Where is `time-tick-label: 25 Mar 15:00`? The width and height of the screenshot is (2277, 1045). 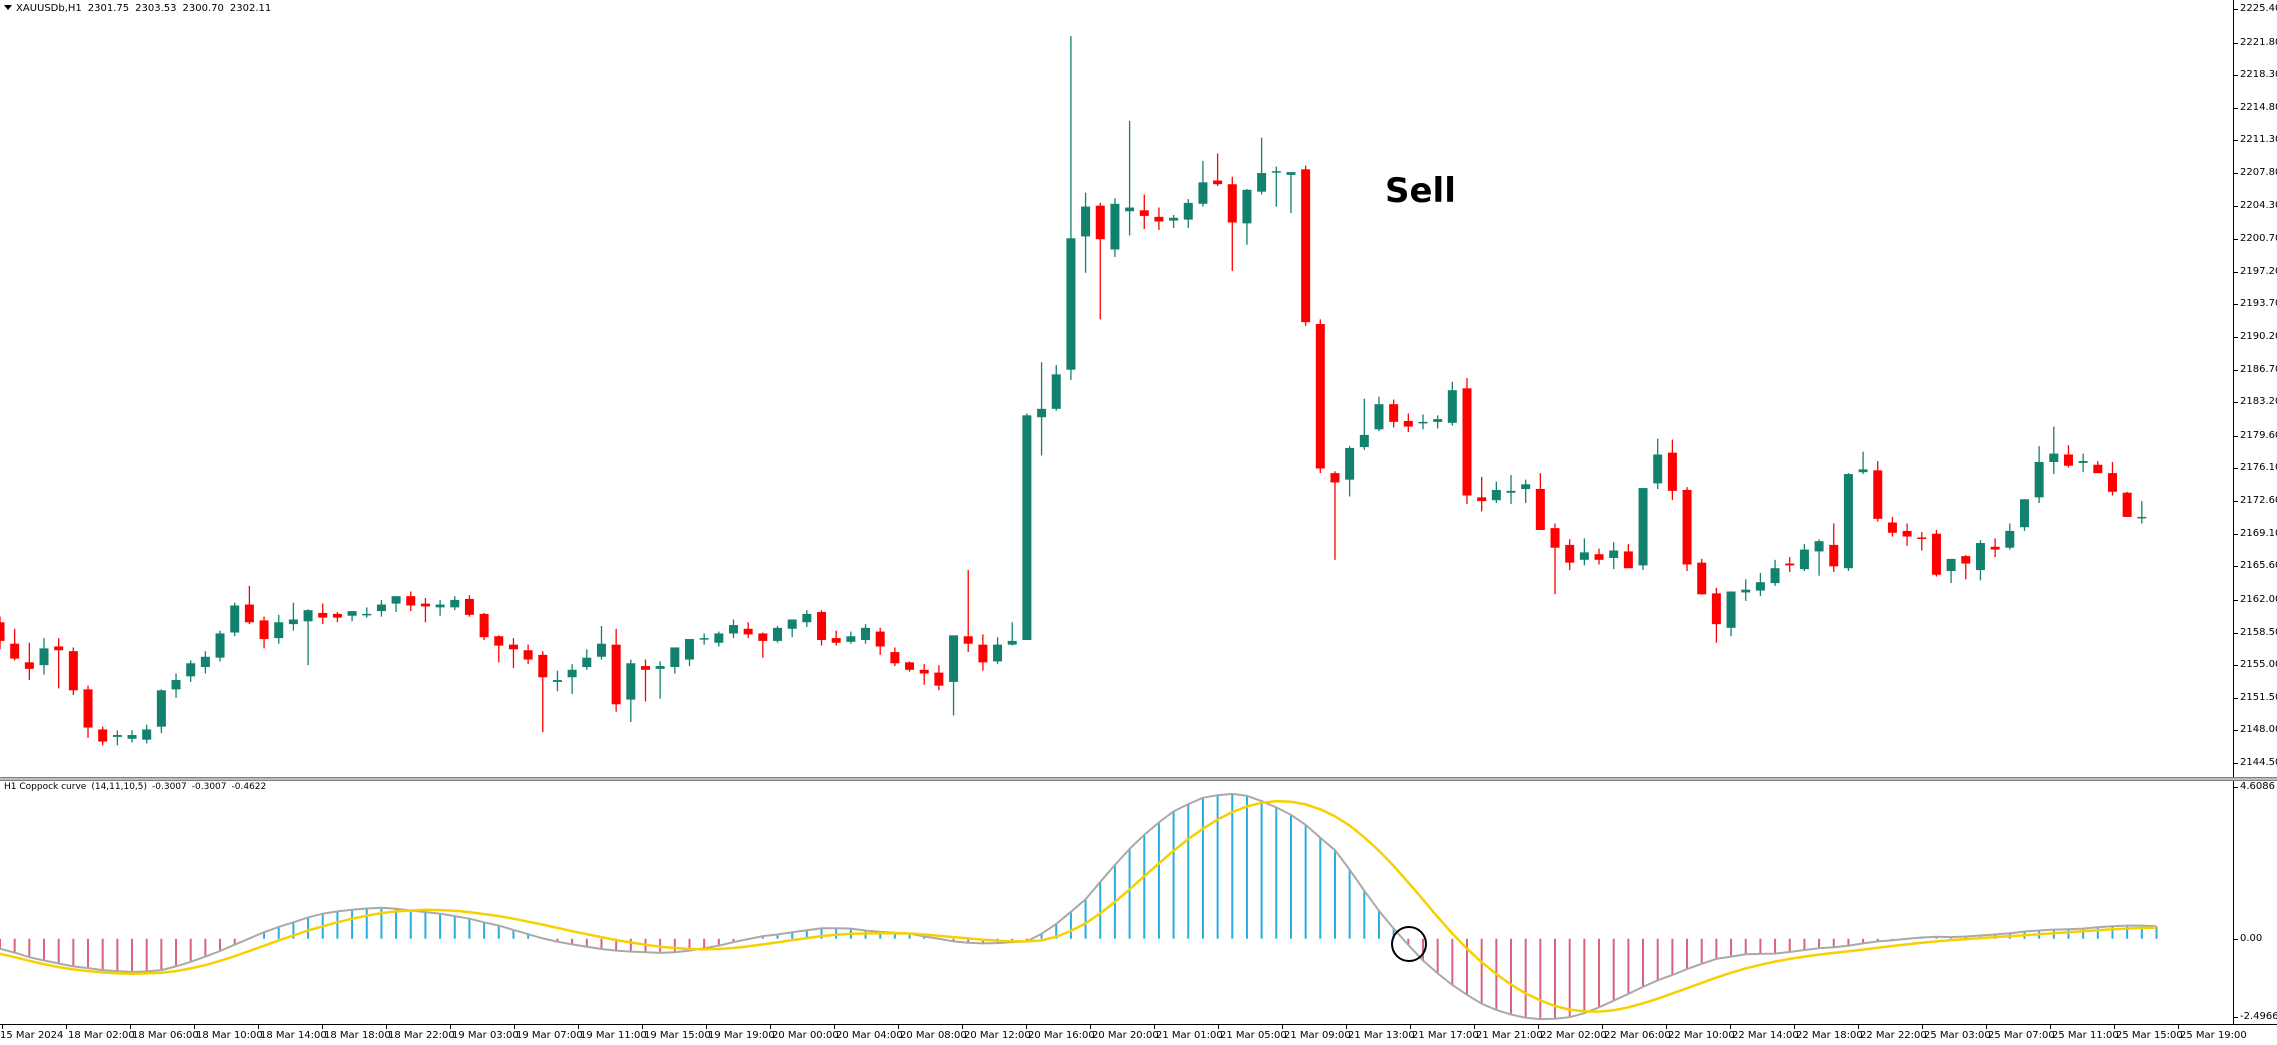
time-tick-label: 25 Mar 15:00 is located at coordinates (2149, 1035).